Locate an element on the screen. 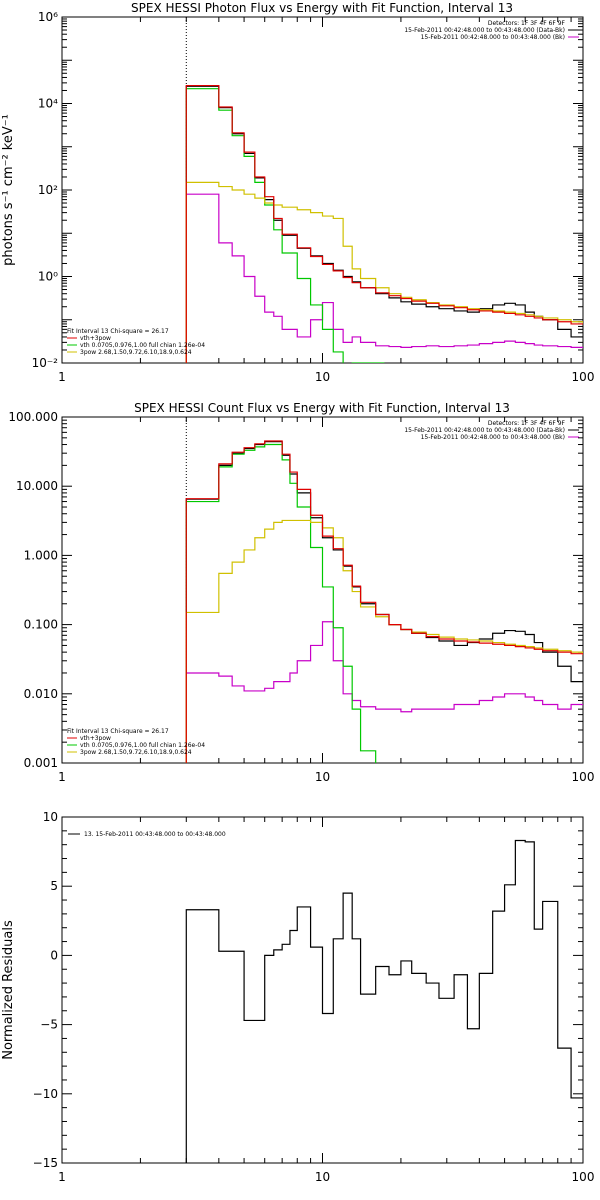 The width and height of the screenshot is (600, 1200). y-tick-label: 10 is located at coordinates (50, 817).